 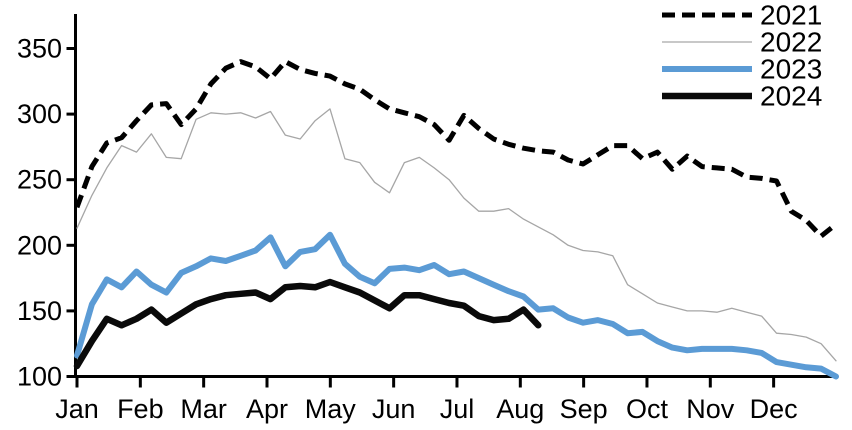 What do you see at coordinates (140, 409) in the screenshot?
I see `x-tick-label-feb: Feb` at bounding box center [140, 409].